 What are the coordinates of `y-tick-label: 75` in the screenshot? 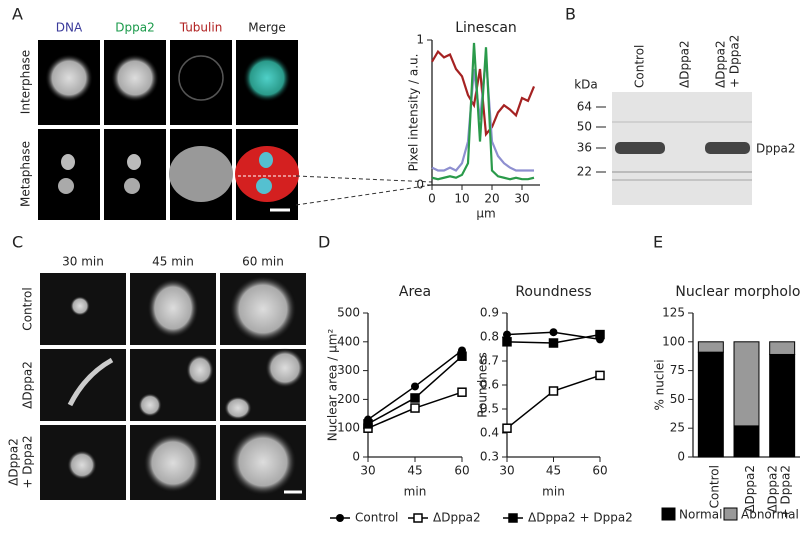 It's located at (677, 370).